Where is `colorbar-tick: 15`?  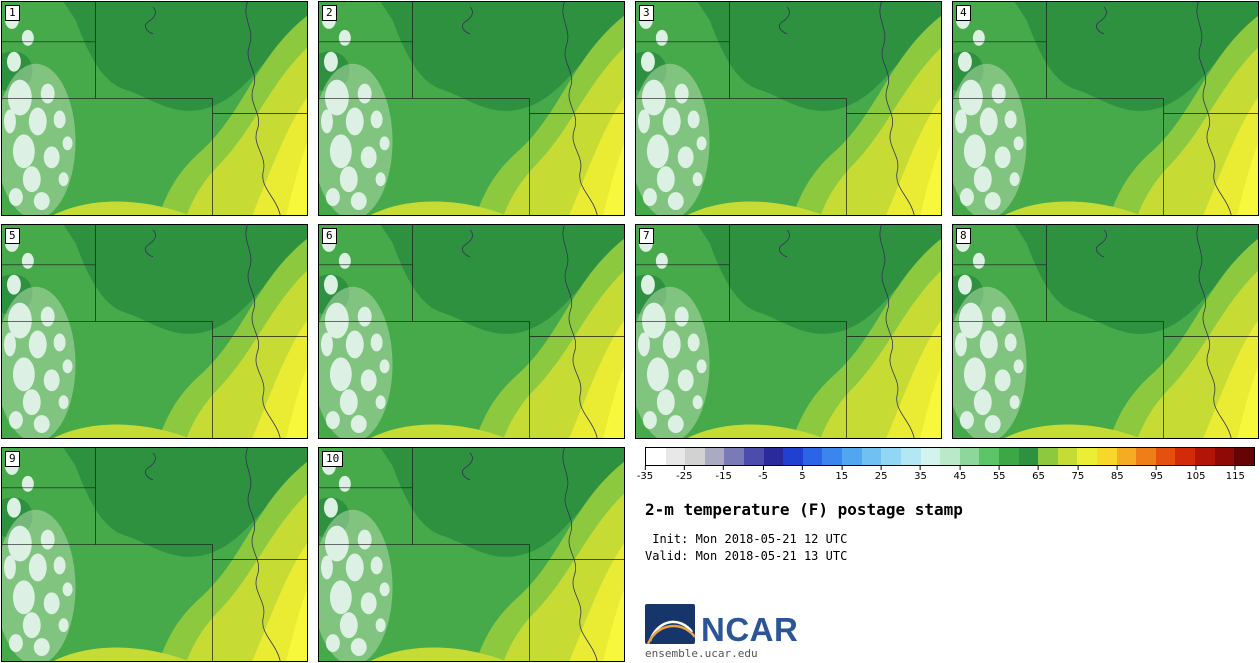
colorbar-tick: 15 is located at coordinates (841, 474).